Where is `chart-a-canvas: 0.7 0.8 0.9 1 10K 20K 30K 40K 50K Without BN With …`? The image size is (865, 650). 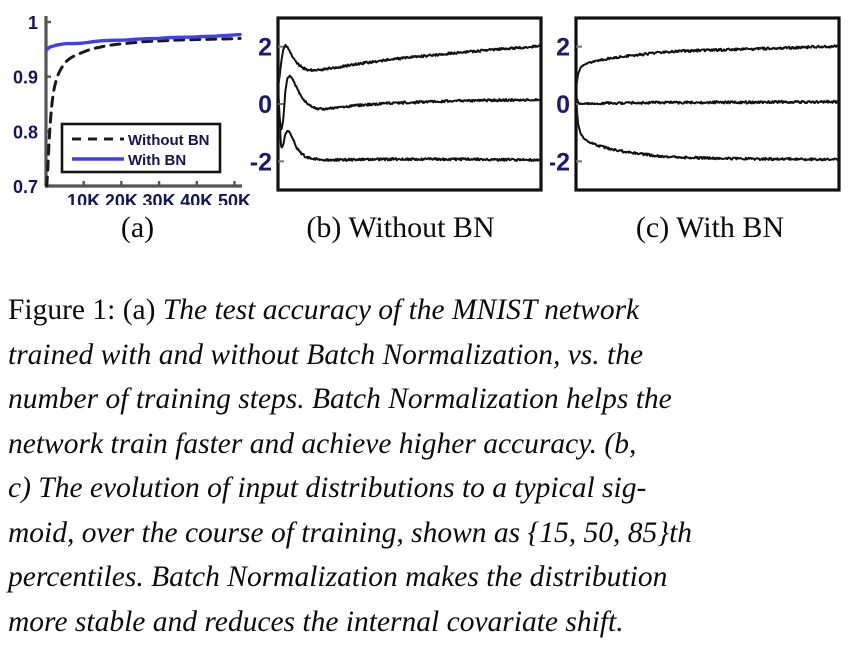
chart-a-canvas: 0.7 0.8 0.9 1 10K 20K 30K 40K 50K Without BN With … is located at coordinates (131, 109).